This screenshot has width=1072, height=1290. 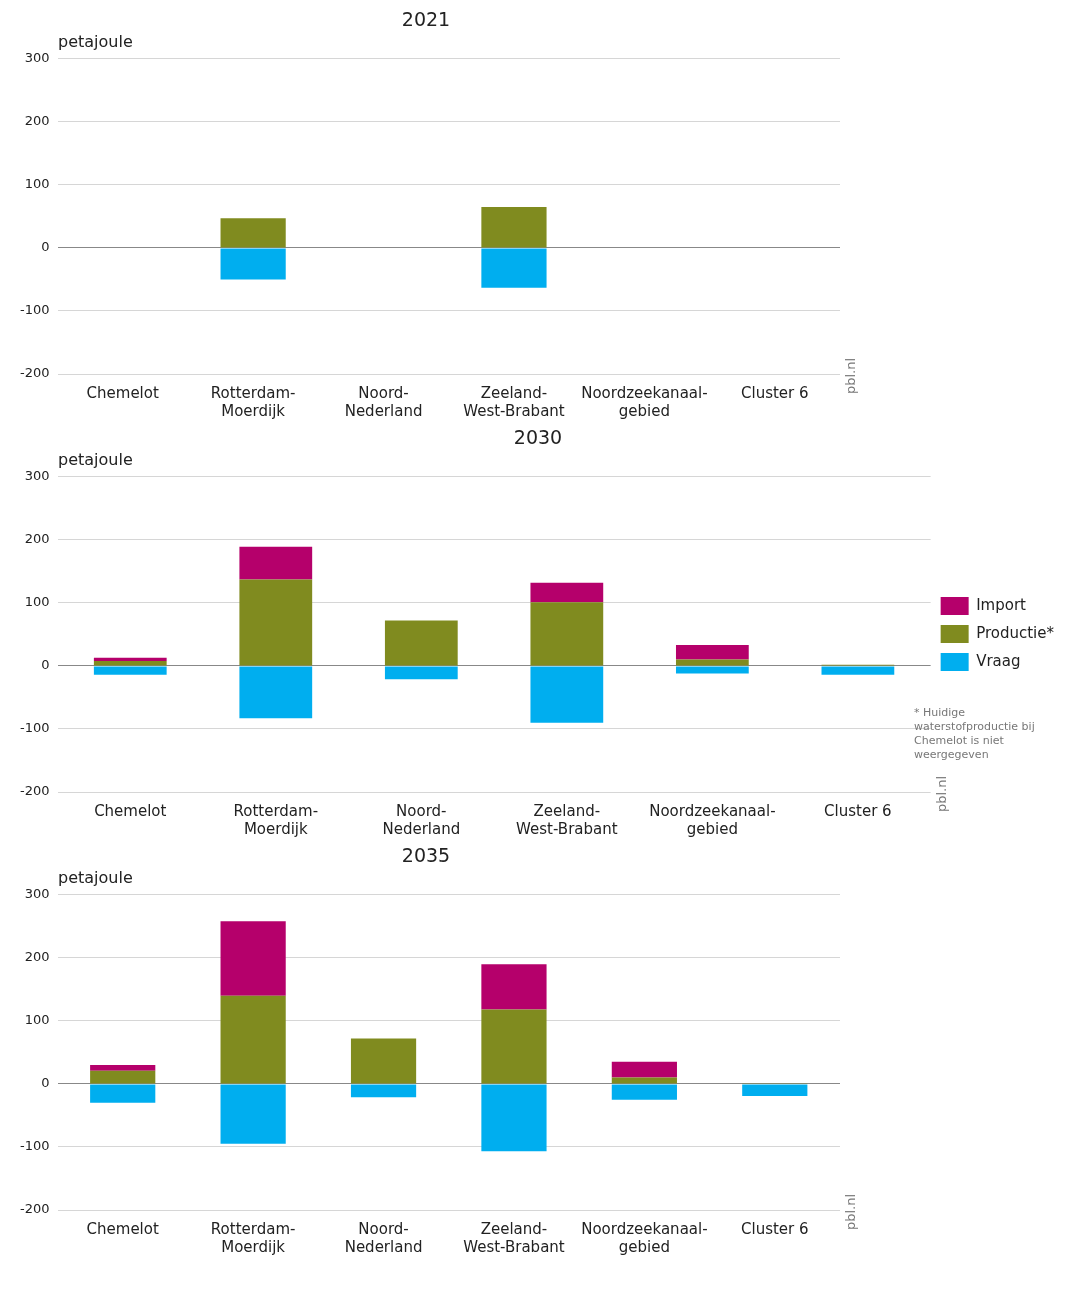 What do you see at coordinates (426, 19) in the screenshot?
I see `chart-title: 2021` at bounding box center [426, 19].